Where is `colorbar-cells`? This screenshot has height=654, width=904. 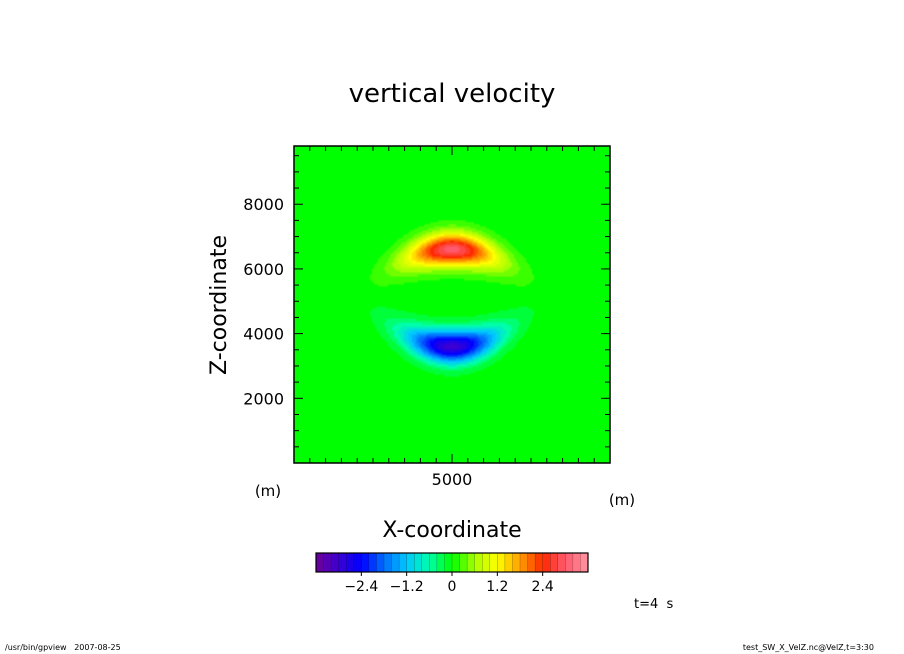
colorbar-cells is located at coordinates (452, 562).